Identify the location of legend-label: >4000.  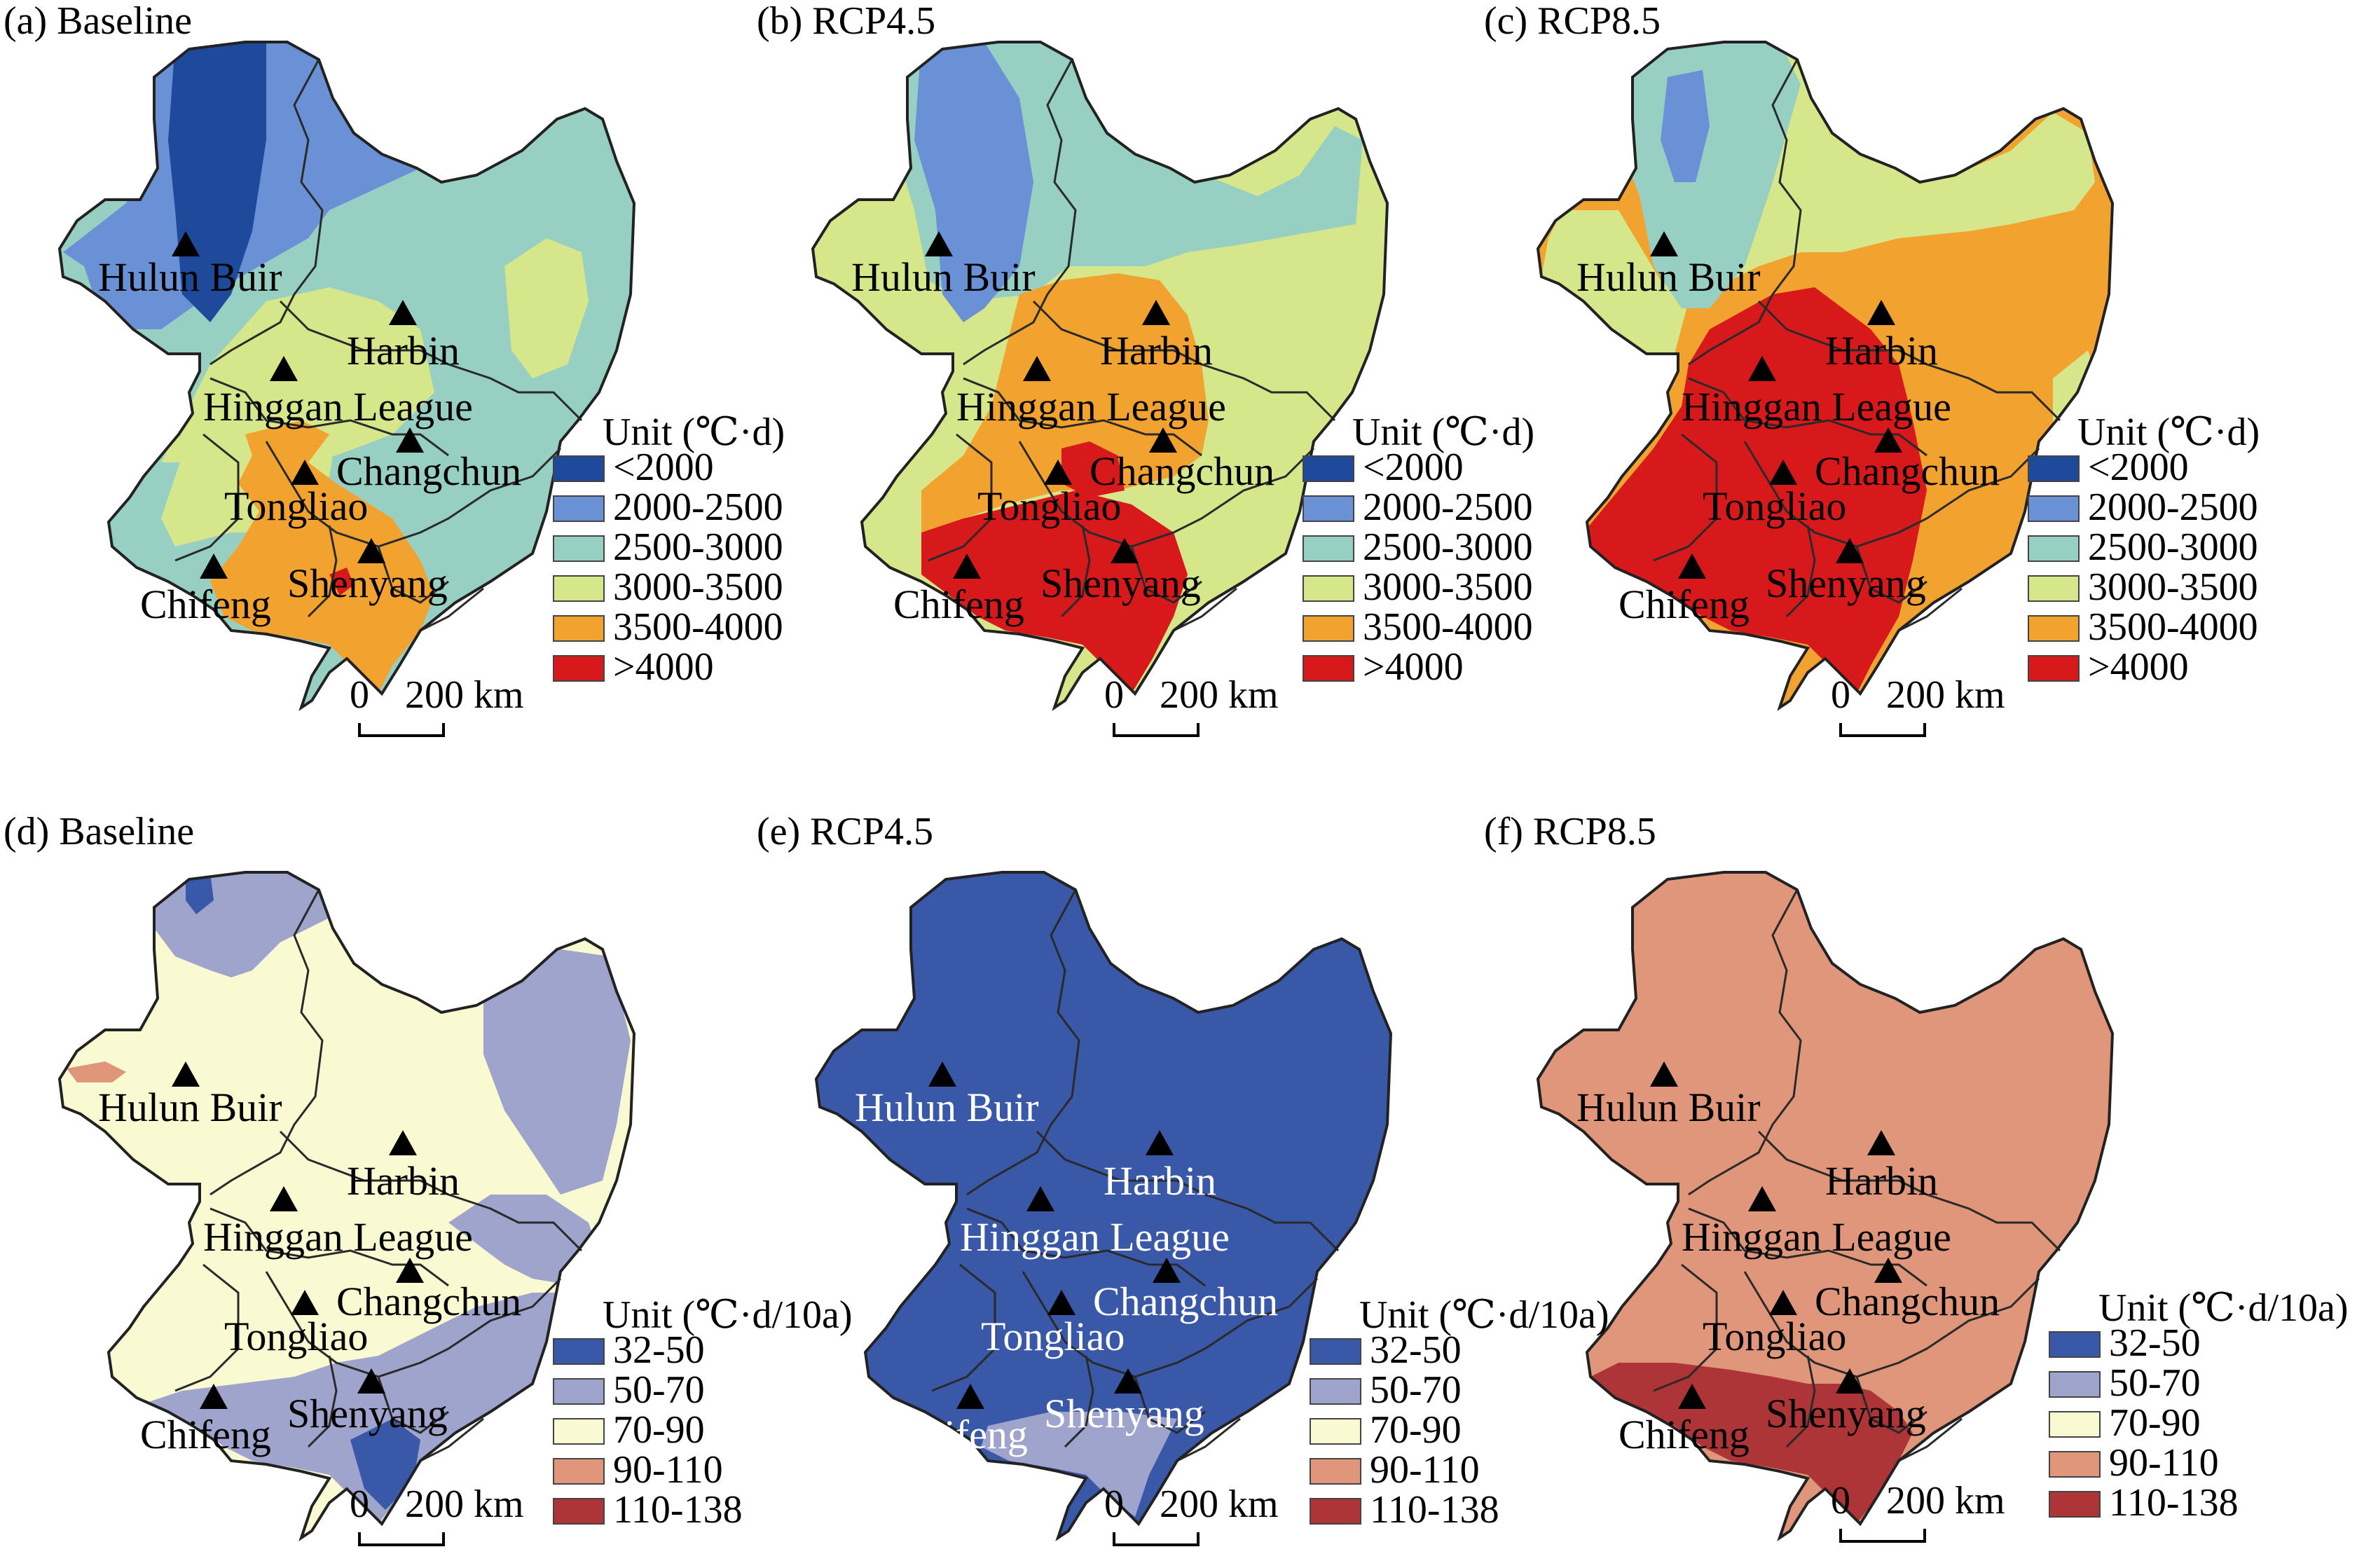
(663, 667).